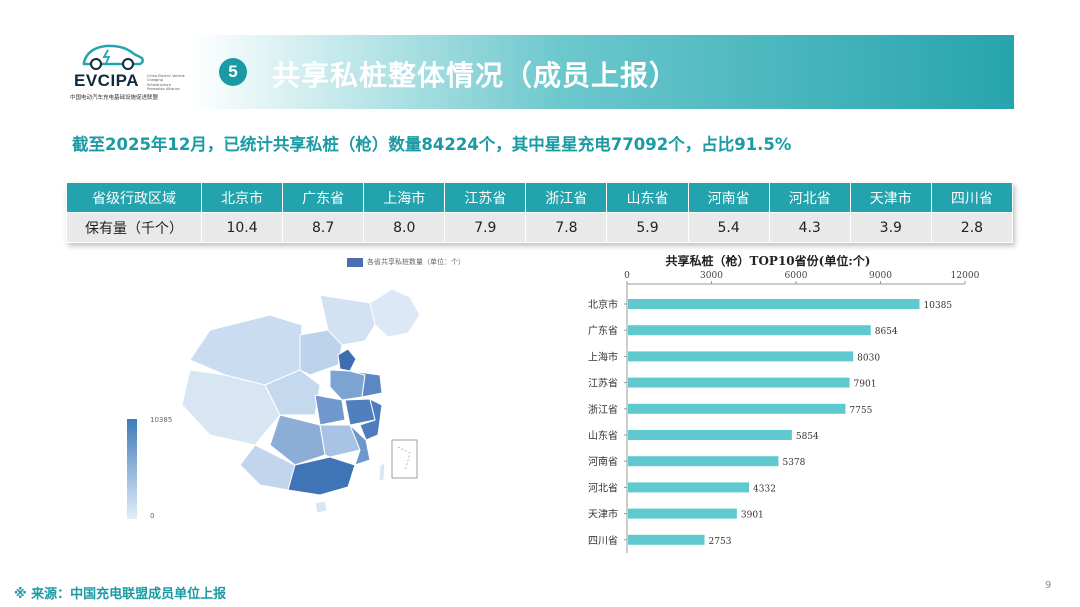  Describe the element at coordinates (242, 197) in the screenshot. I see `table-header-cell: 北京市` at that location.